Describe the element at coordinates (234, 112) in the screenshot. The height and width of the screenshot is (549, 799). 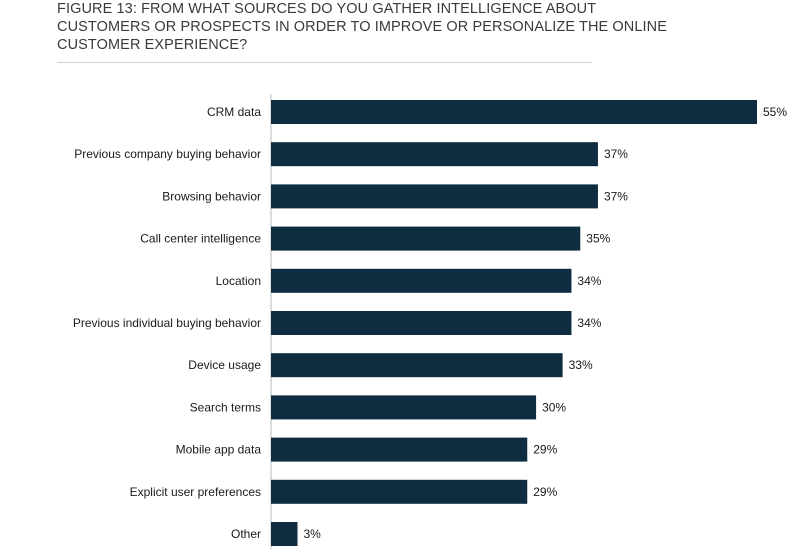
I see `category-label: CRM data` at that location.